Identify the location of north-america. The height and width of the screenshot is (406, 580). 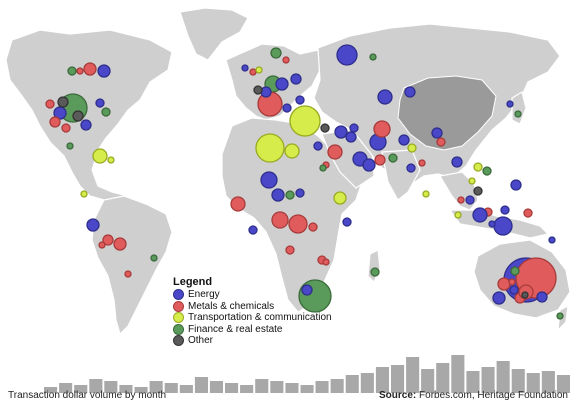
(89, 118).